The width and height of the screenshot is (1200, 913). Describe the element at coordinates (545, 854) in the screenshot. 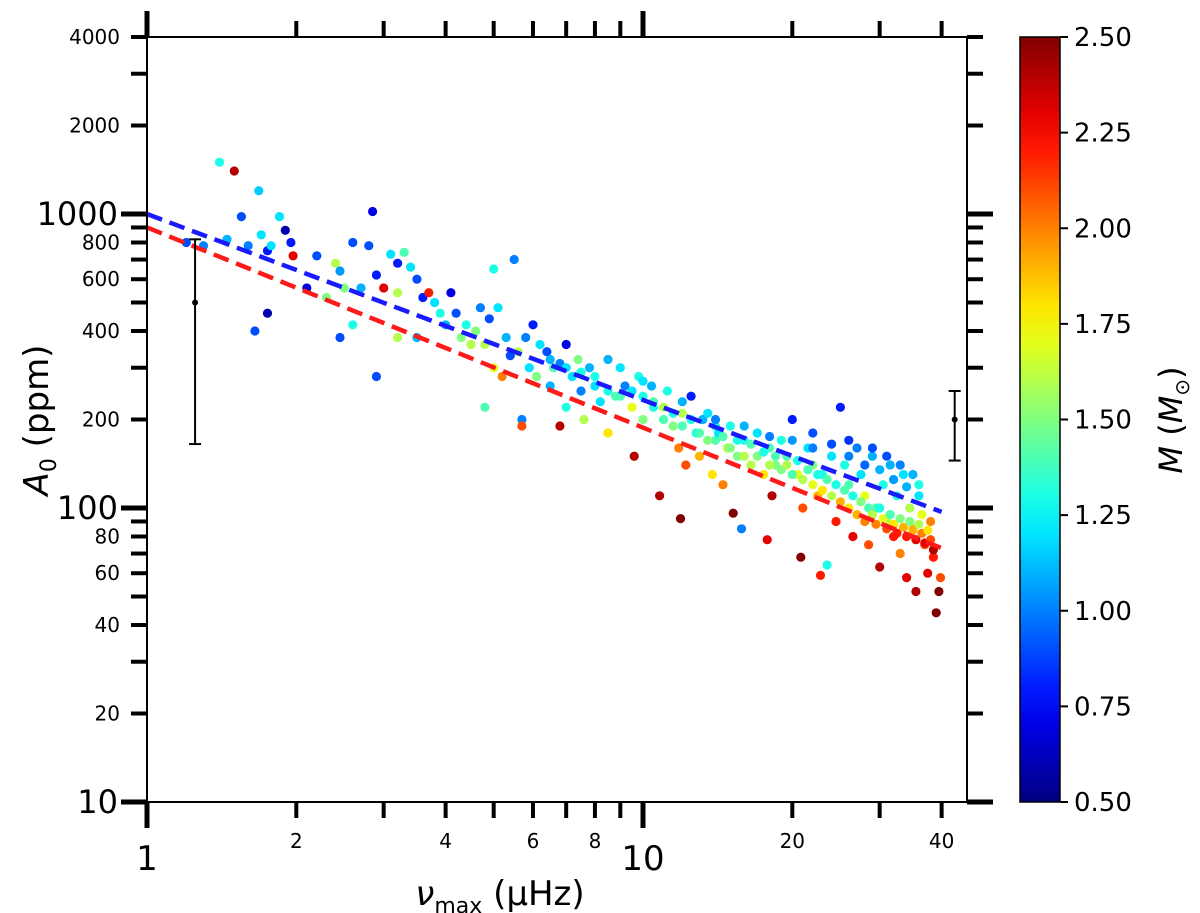

I see `x-tick-labels: 1 10 2 4 6 8 20 40` at that location.